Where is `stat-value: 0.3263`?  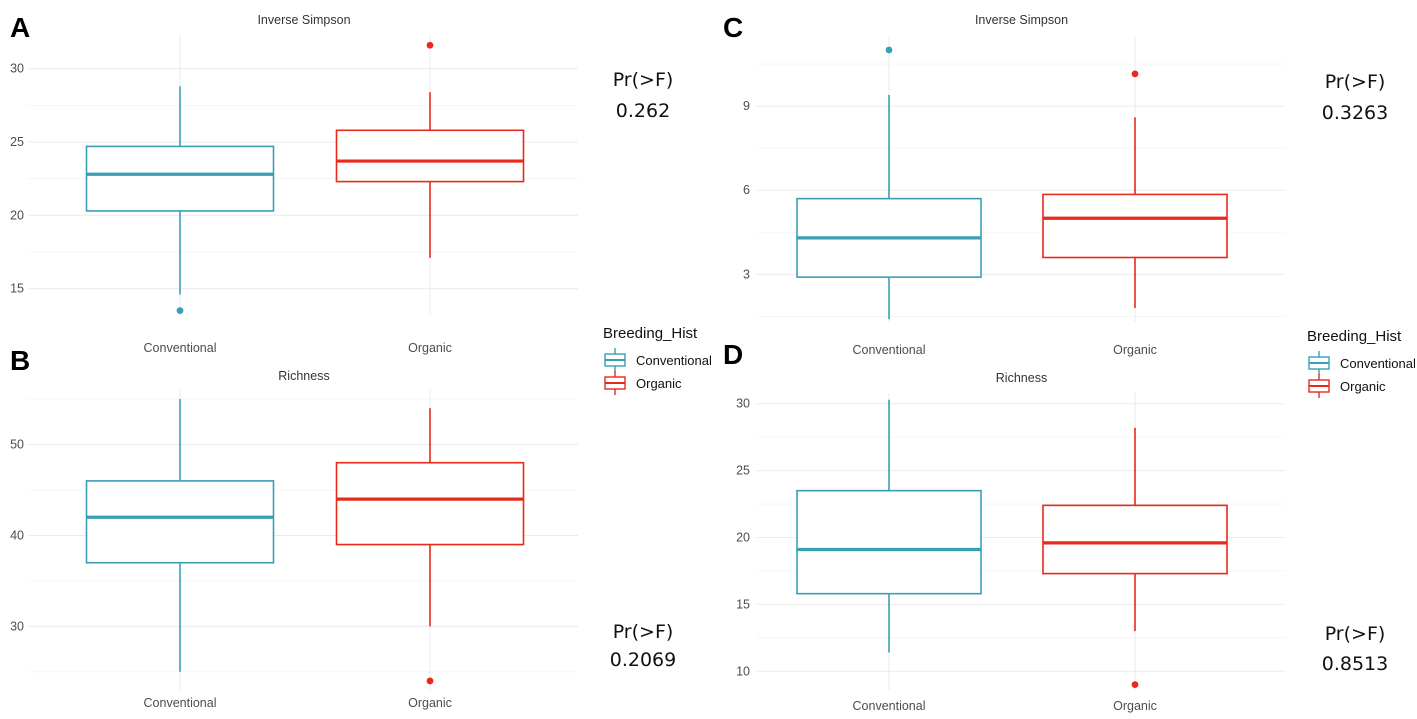 stat-value: 0.3263 is located at coordinates (1355, 113).